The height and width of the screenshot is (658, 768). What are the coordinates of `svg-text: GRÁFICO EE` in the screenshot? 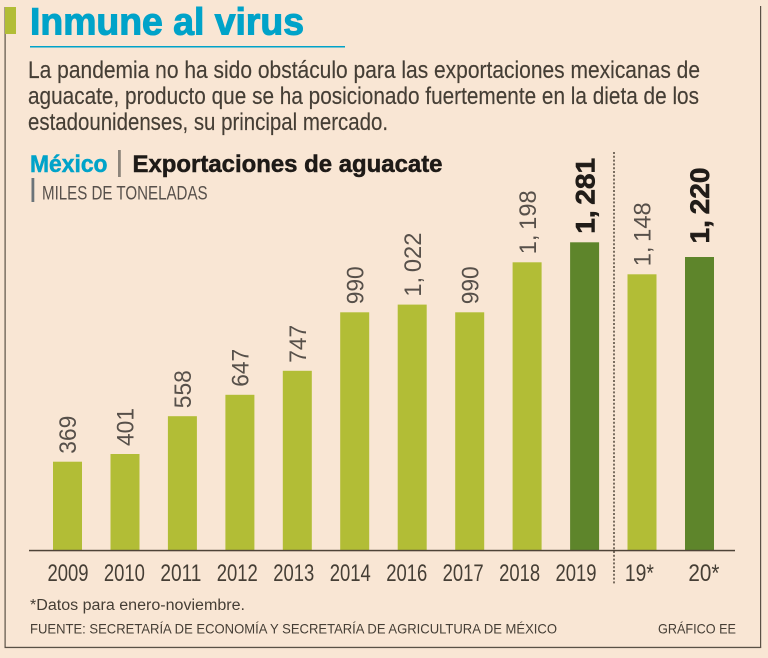 It's located at (697, 629).